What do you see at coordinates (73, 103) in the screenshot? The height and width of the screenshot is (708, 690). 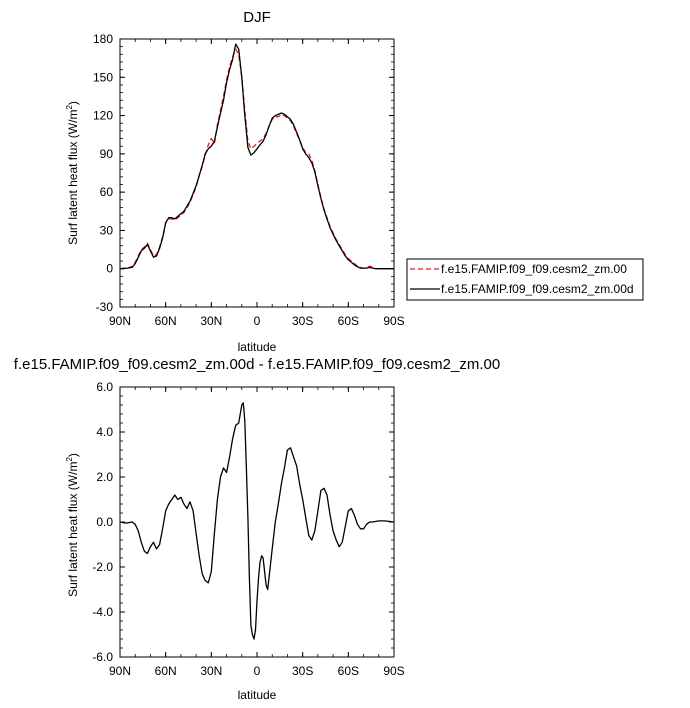 I see `top-y-axis-title-close: )` at bounding box center [73, 103].